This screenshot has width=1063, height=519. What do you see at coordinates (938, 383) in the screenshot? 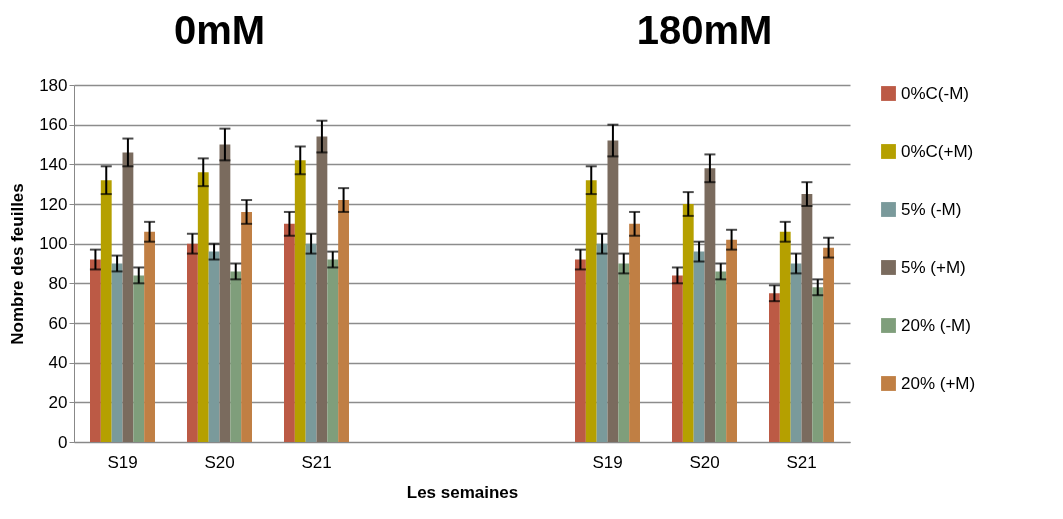
I see `legend-label: 20% (+M)` at bounding box center [938, 383].